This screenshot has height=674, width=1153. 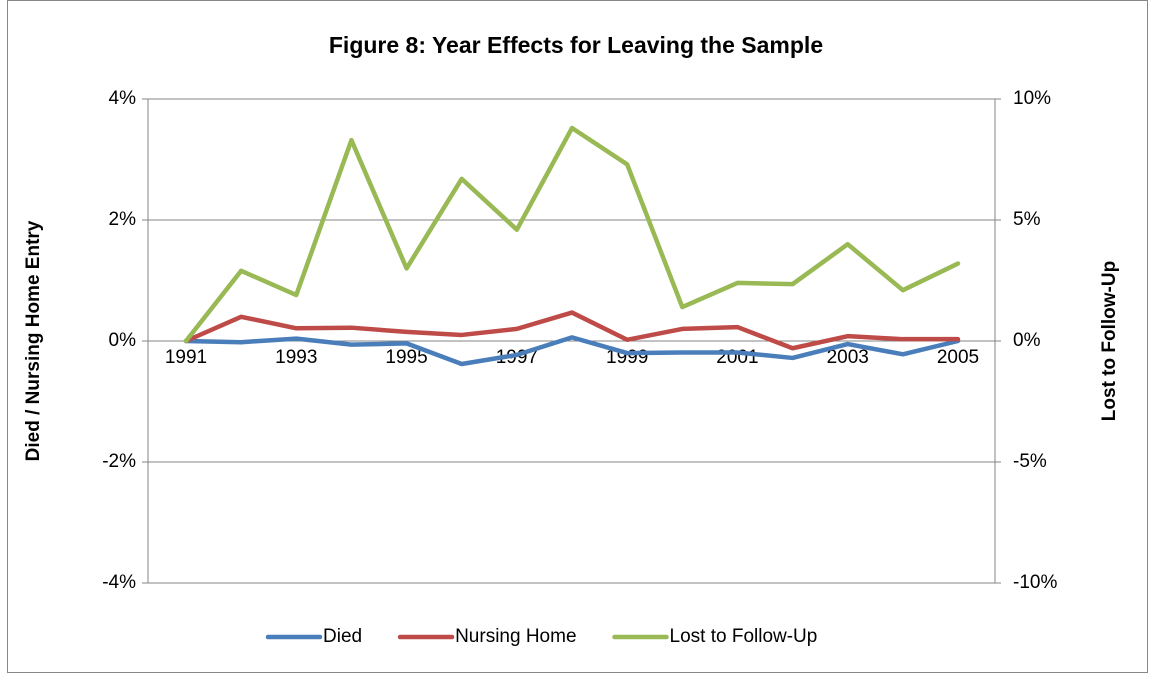 I want to click on y2-tick-label: 0%, so click(x=1027, y=340).